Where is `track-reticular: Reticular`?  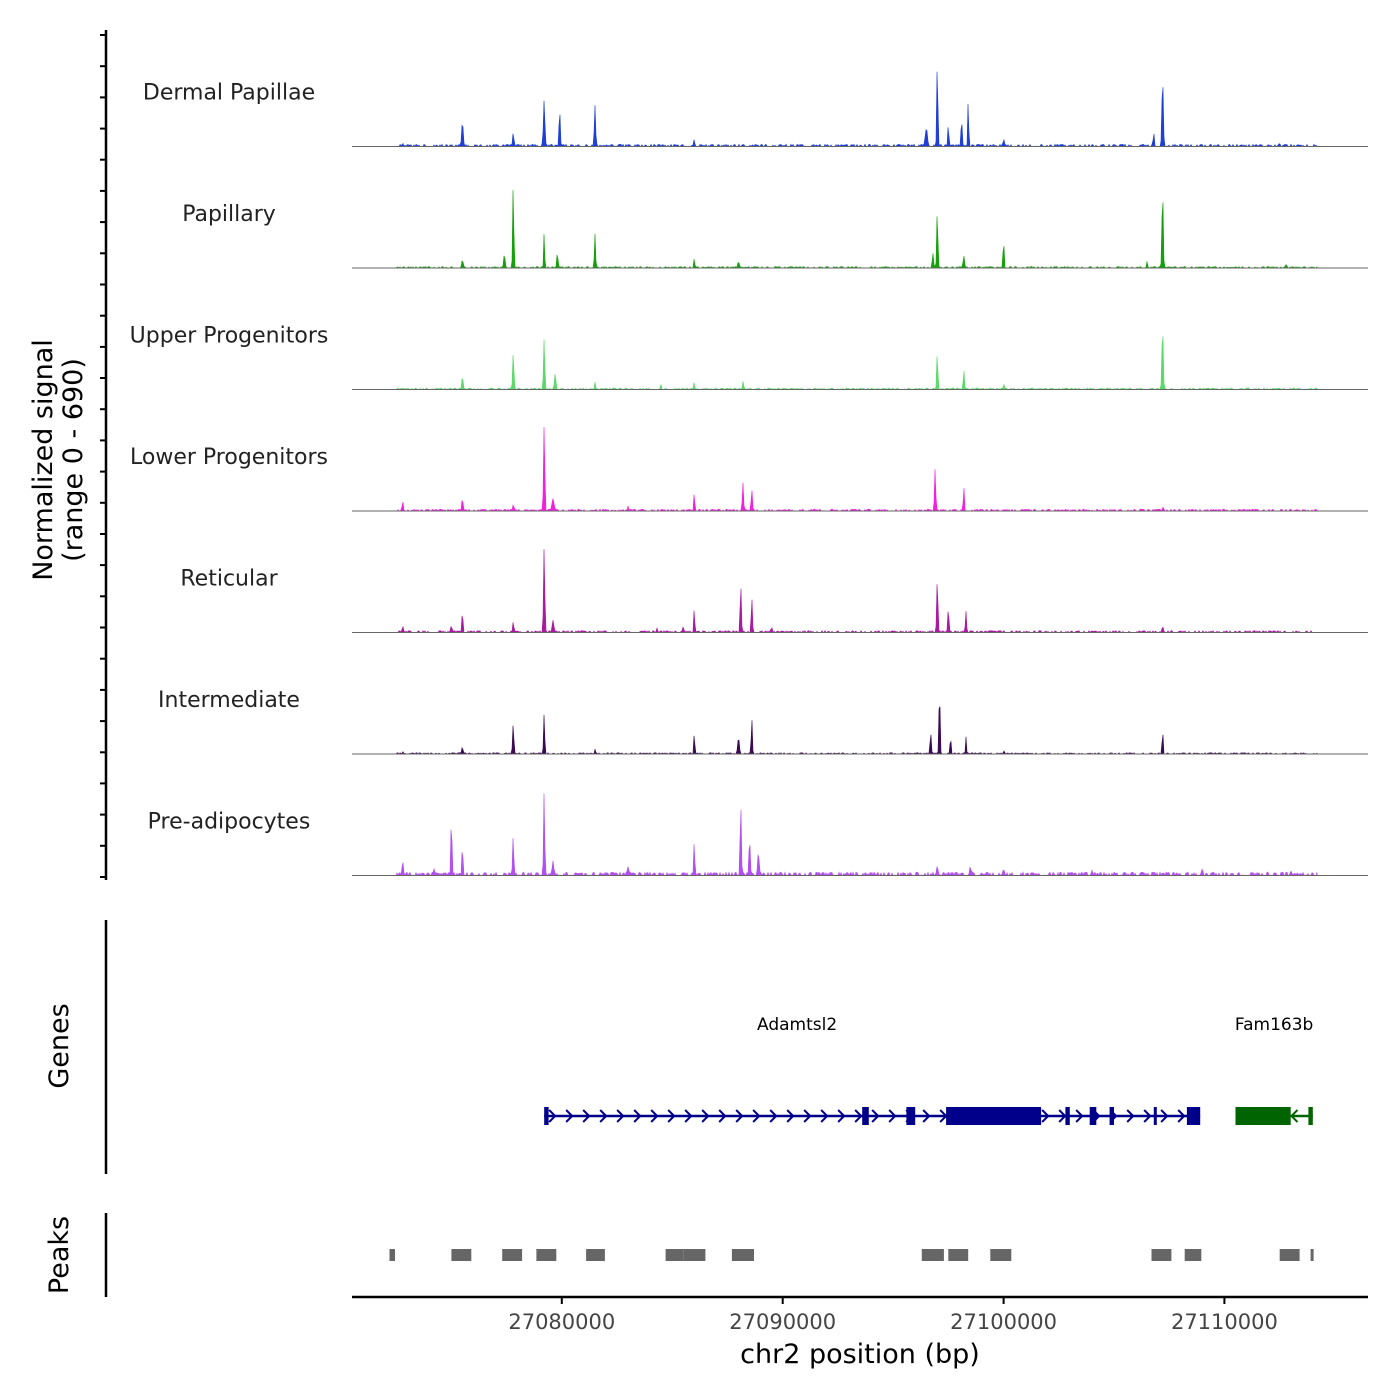
track-reticular: Reticular is located at coordinates (774, 591).